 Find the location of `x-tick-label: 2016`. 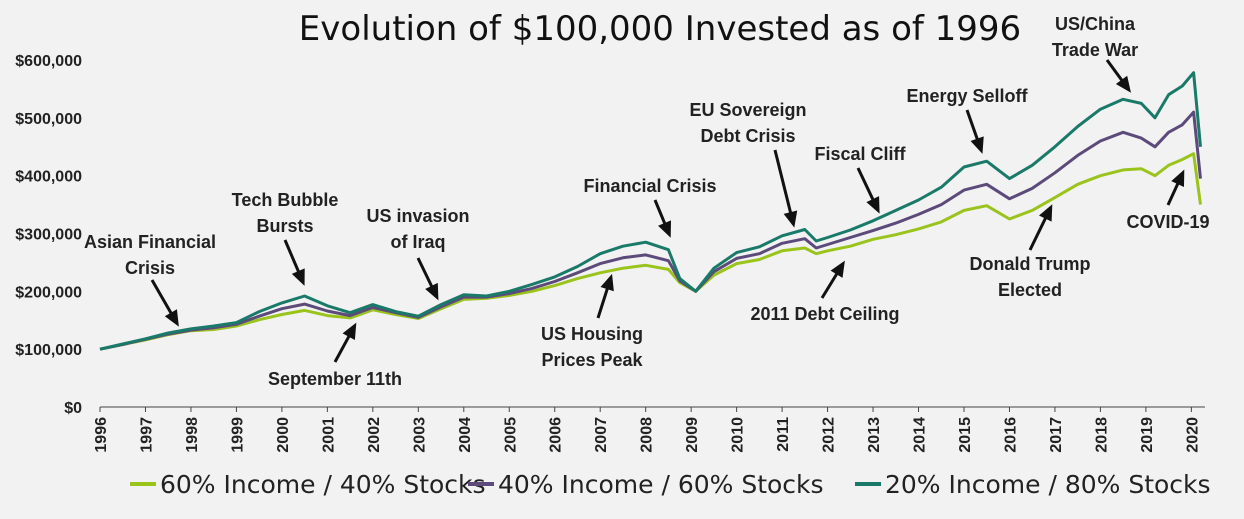

x-tick-label: 2016 is located at coordinates (1010, 435).